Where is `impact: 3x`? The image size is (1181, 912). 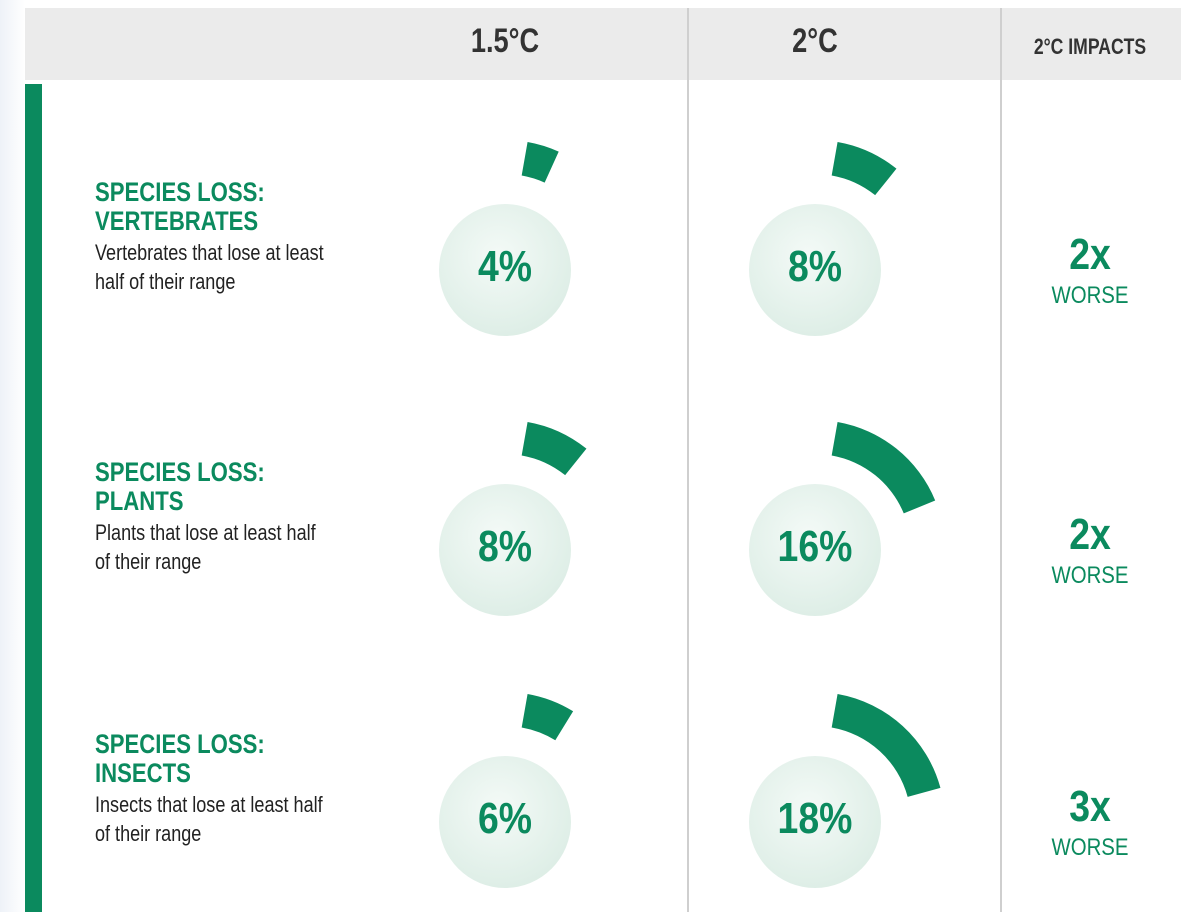 impact: 3x is located at coordinates (1090, 806).